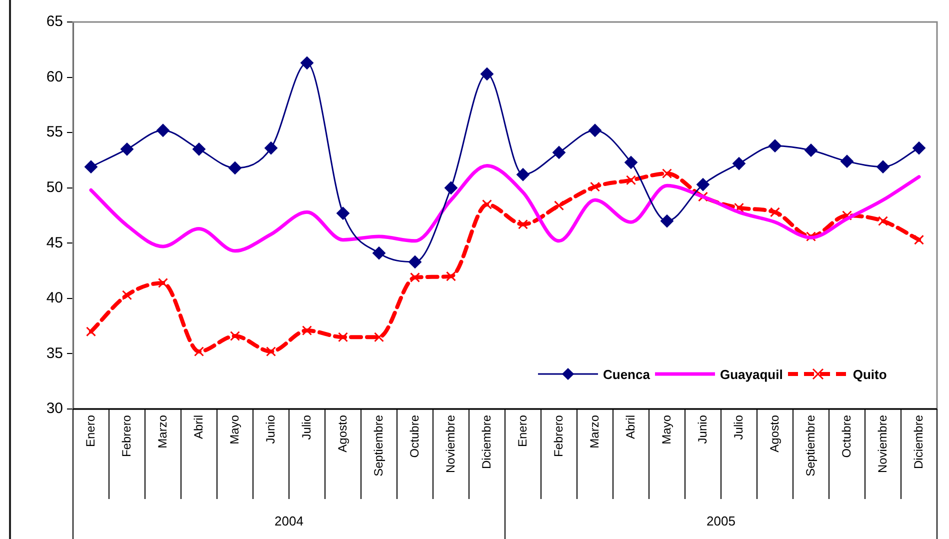 This screenshot has height=539, width=949. I want to click on y-tick-label: 60, so click(54, 77).